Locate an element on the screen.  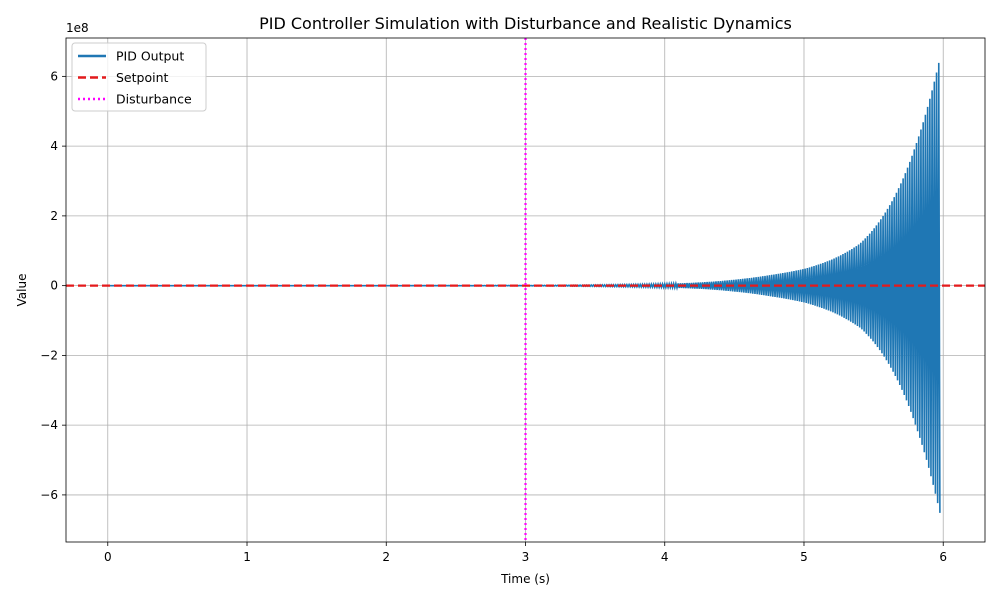
y-tick-label: −6 is located at coordinates (49, 495).